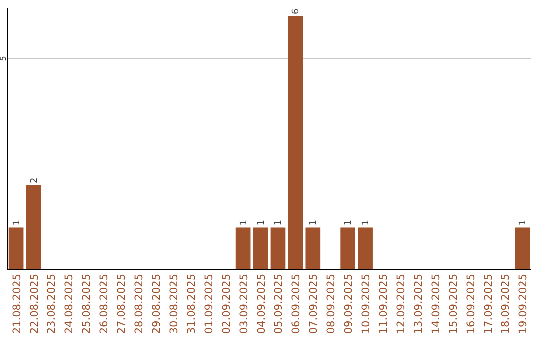  Describe the element at coordinates (192, 304) in the screenshot. I see `x-tick-label: 31.08.2025` at that location.